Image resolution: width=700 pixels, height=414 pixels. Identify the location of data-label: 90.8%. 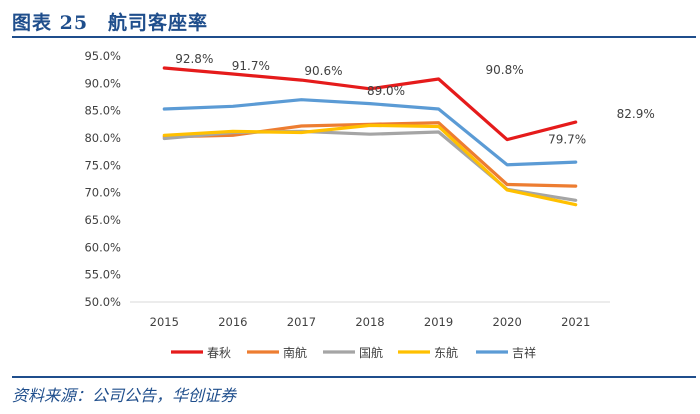
(505, 70).